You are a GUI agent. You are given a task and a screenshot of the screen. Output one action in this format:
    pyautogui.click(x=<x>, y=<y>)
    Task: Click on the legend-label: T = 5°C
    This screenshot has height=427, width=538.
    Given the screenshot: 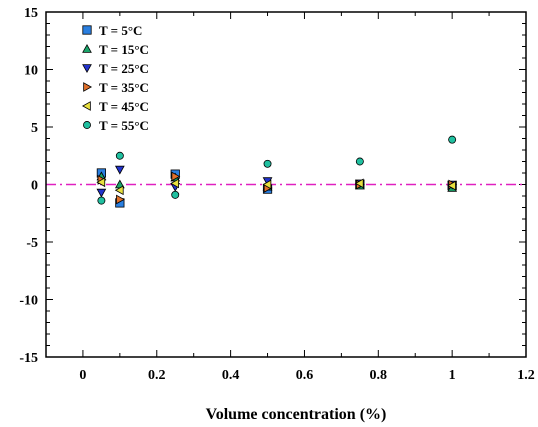 What is the action you would take?
    pyautogui.click(x=120, y=30)
    